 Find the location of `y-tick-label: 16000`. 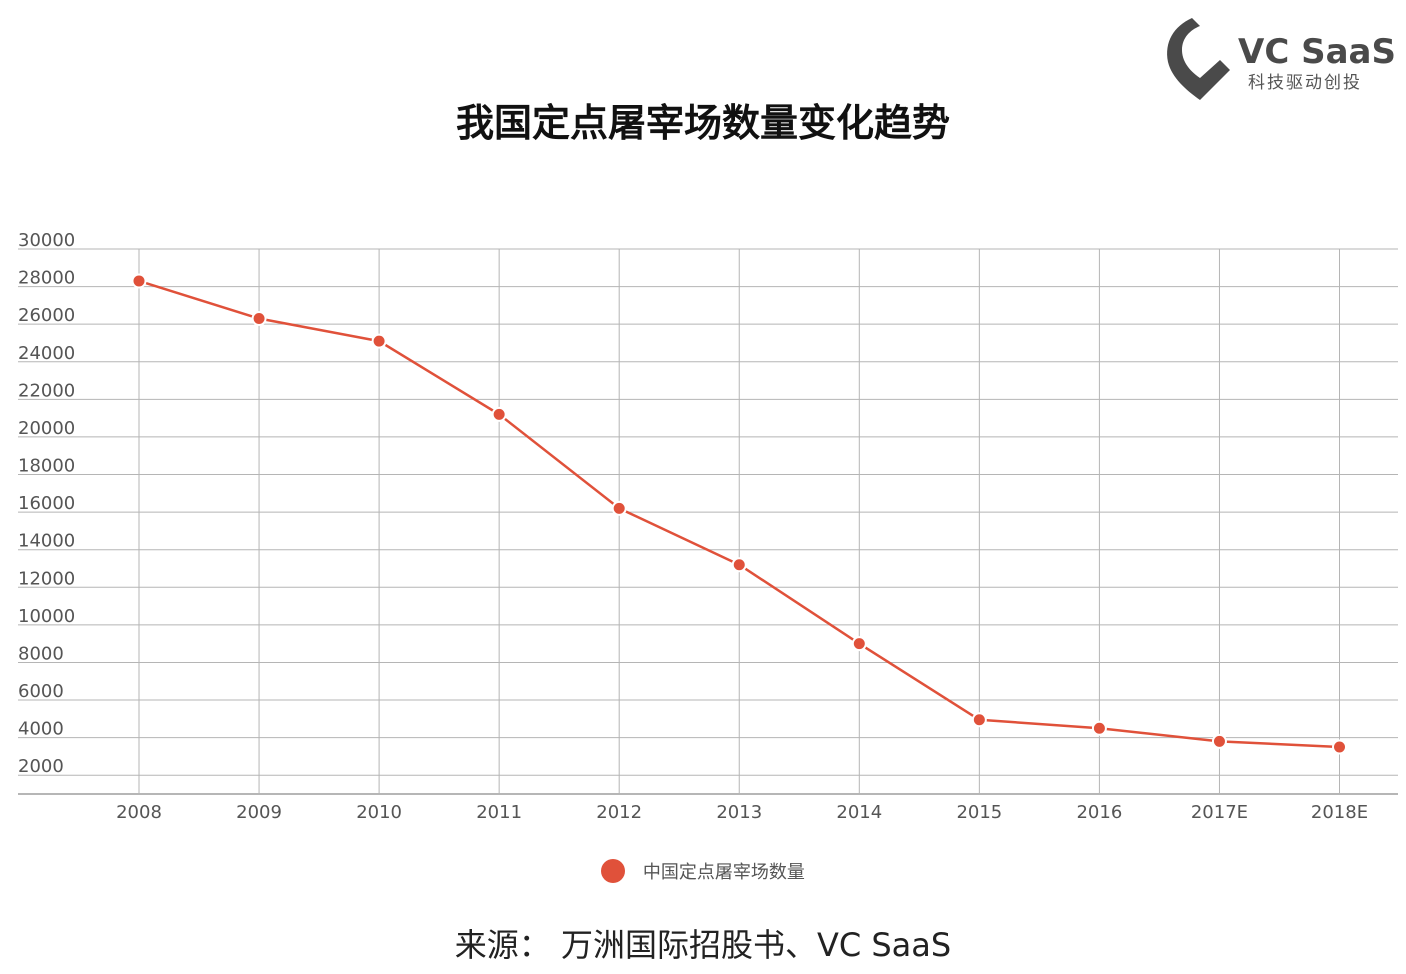

y-tick-label: 16000 is located at coordinates (46, 503).